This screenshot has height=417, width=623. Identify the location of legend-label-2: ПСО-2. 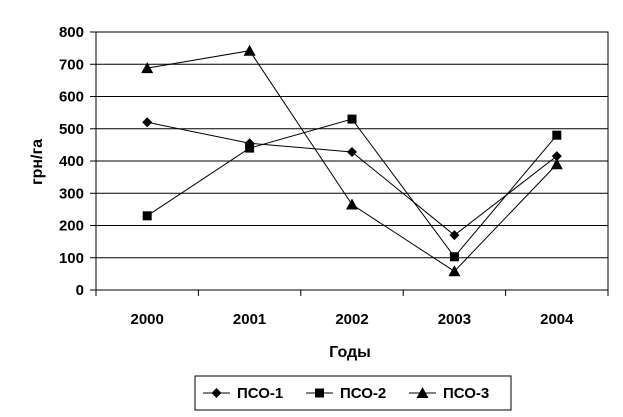
(363, 393).